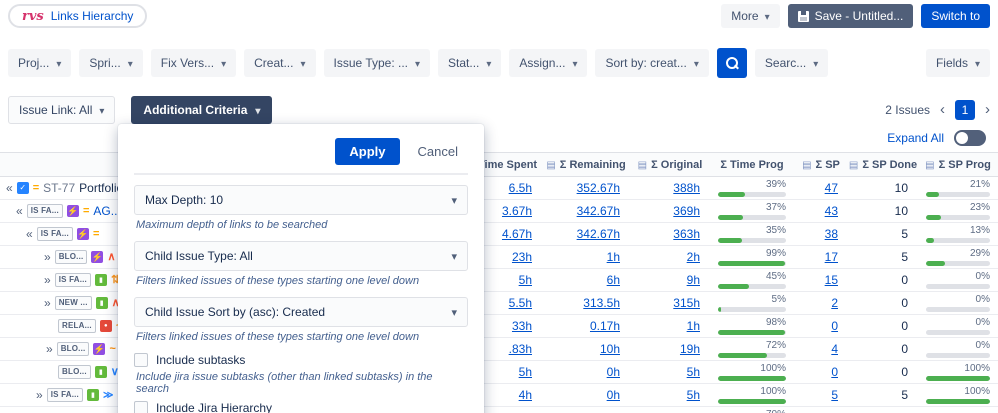 The image size is (998, 413). I want to click on original-link: 19h, so click(689, 349).